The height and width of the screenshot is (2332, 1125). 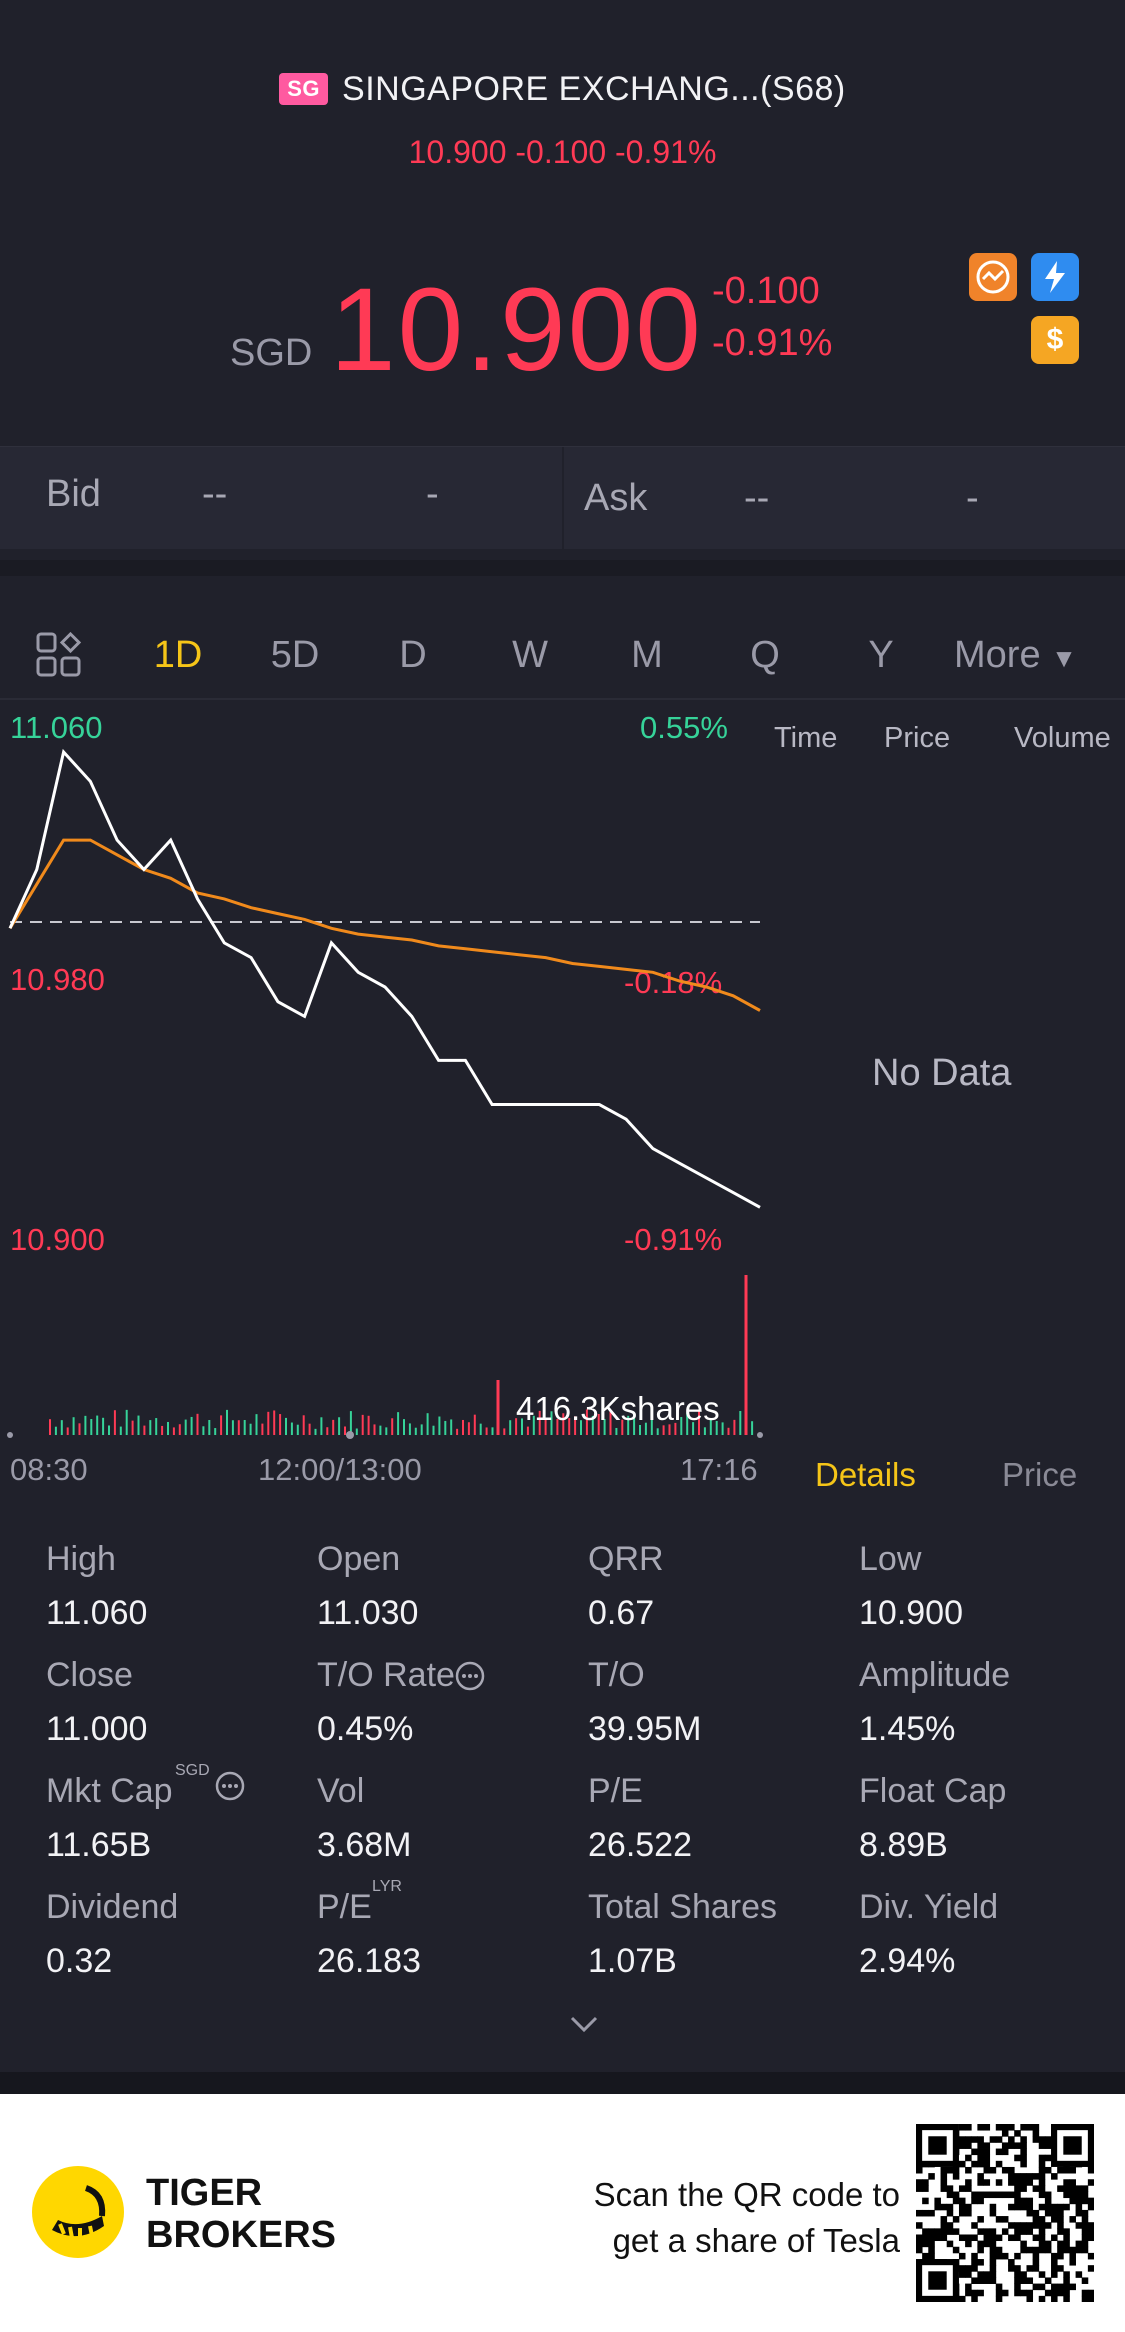 I want to click on tab-w: W, so click(x=530, y=655).